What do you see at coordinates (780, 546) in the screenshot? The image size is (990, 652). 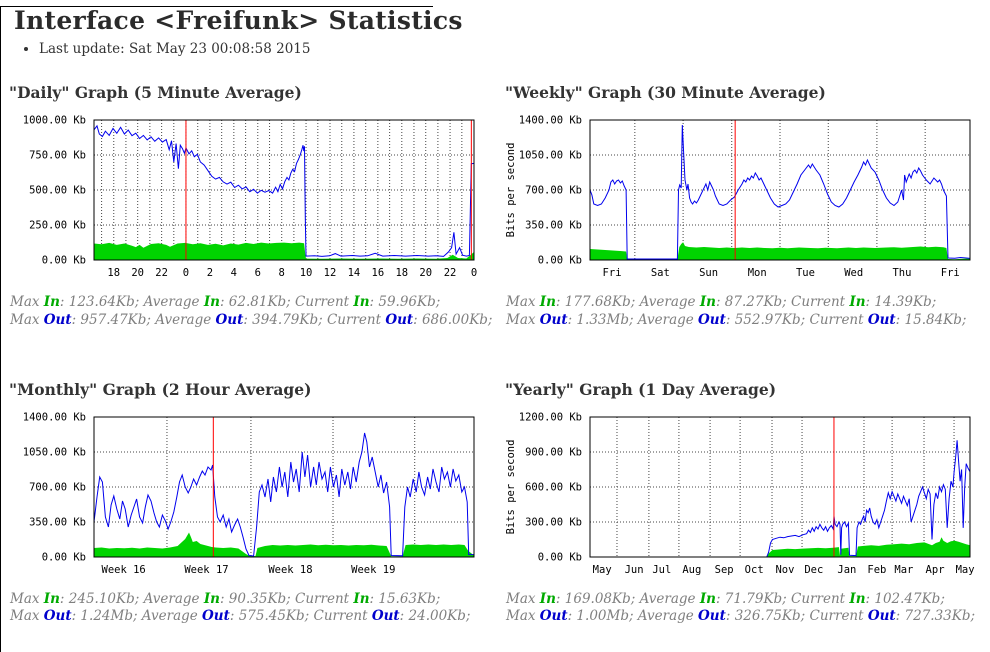 I see `in-traffic-area` at bounding box center [780, 546].